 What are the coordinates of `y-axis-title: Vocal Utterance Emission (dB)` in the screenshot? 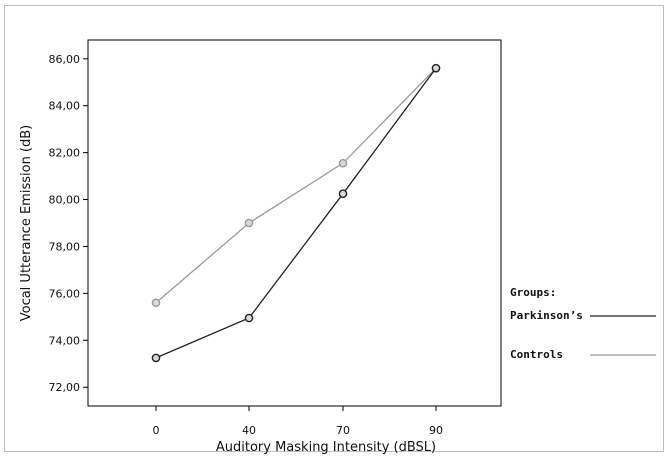 It's located at (26, 223).